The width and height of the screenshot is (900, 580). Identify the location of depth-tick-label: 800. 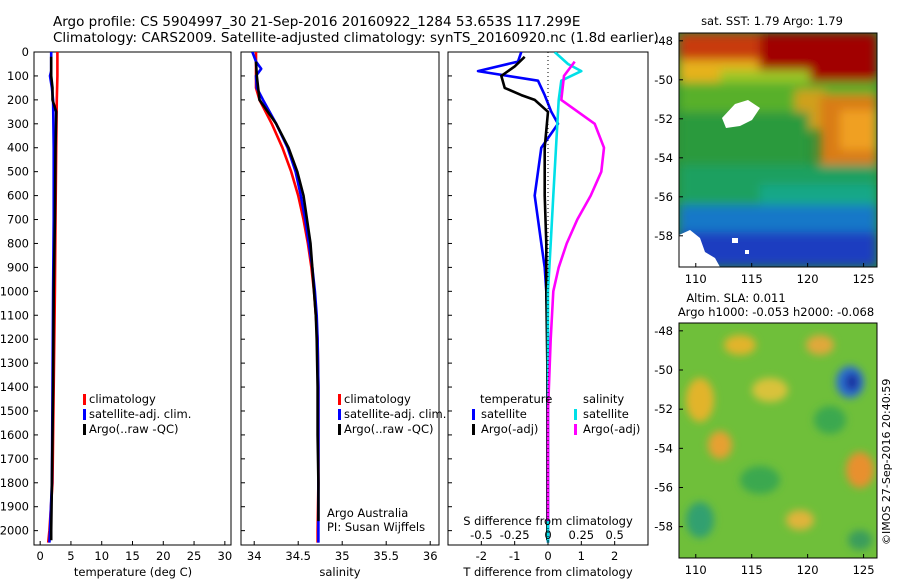
(18, 243).